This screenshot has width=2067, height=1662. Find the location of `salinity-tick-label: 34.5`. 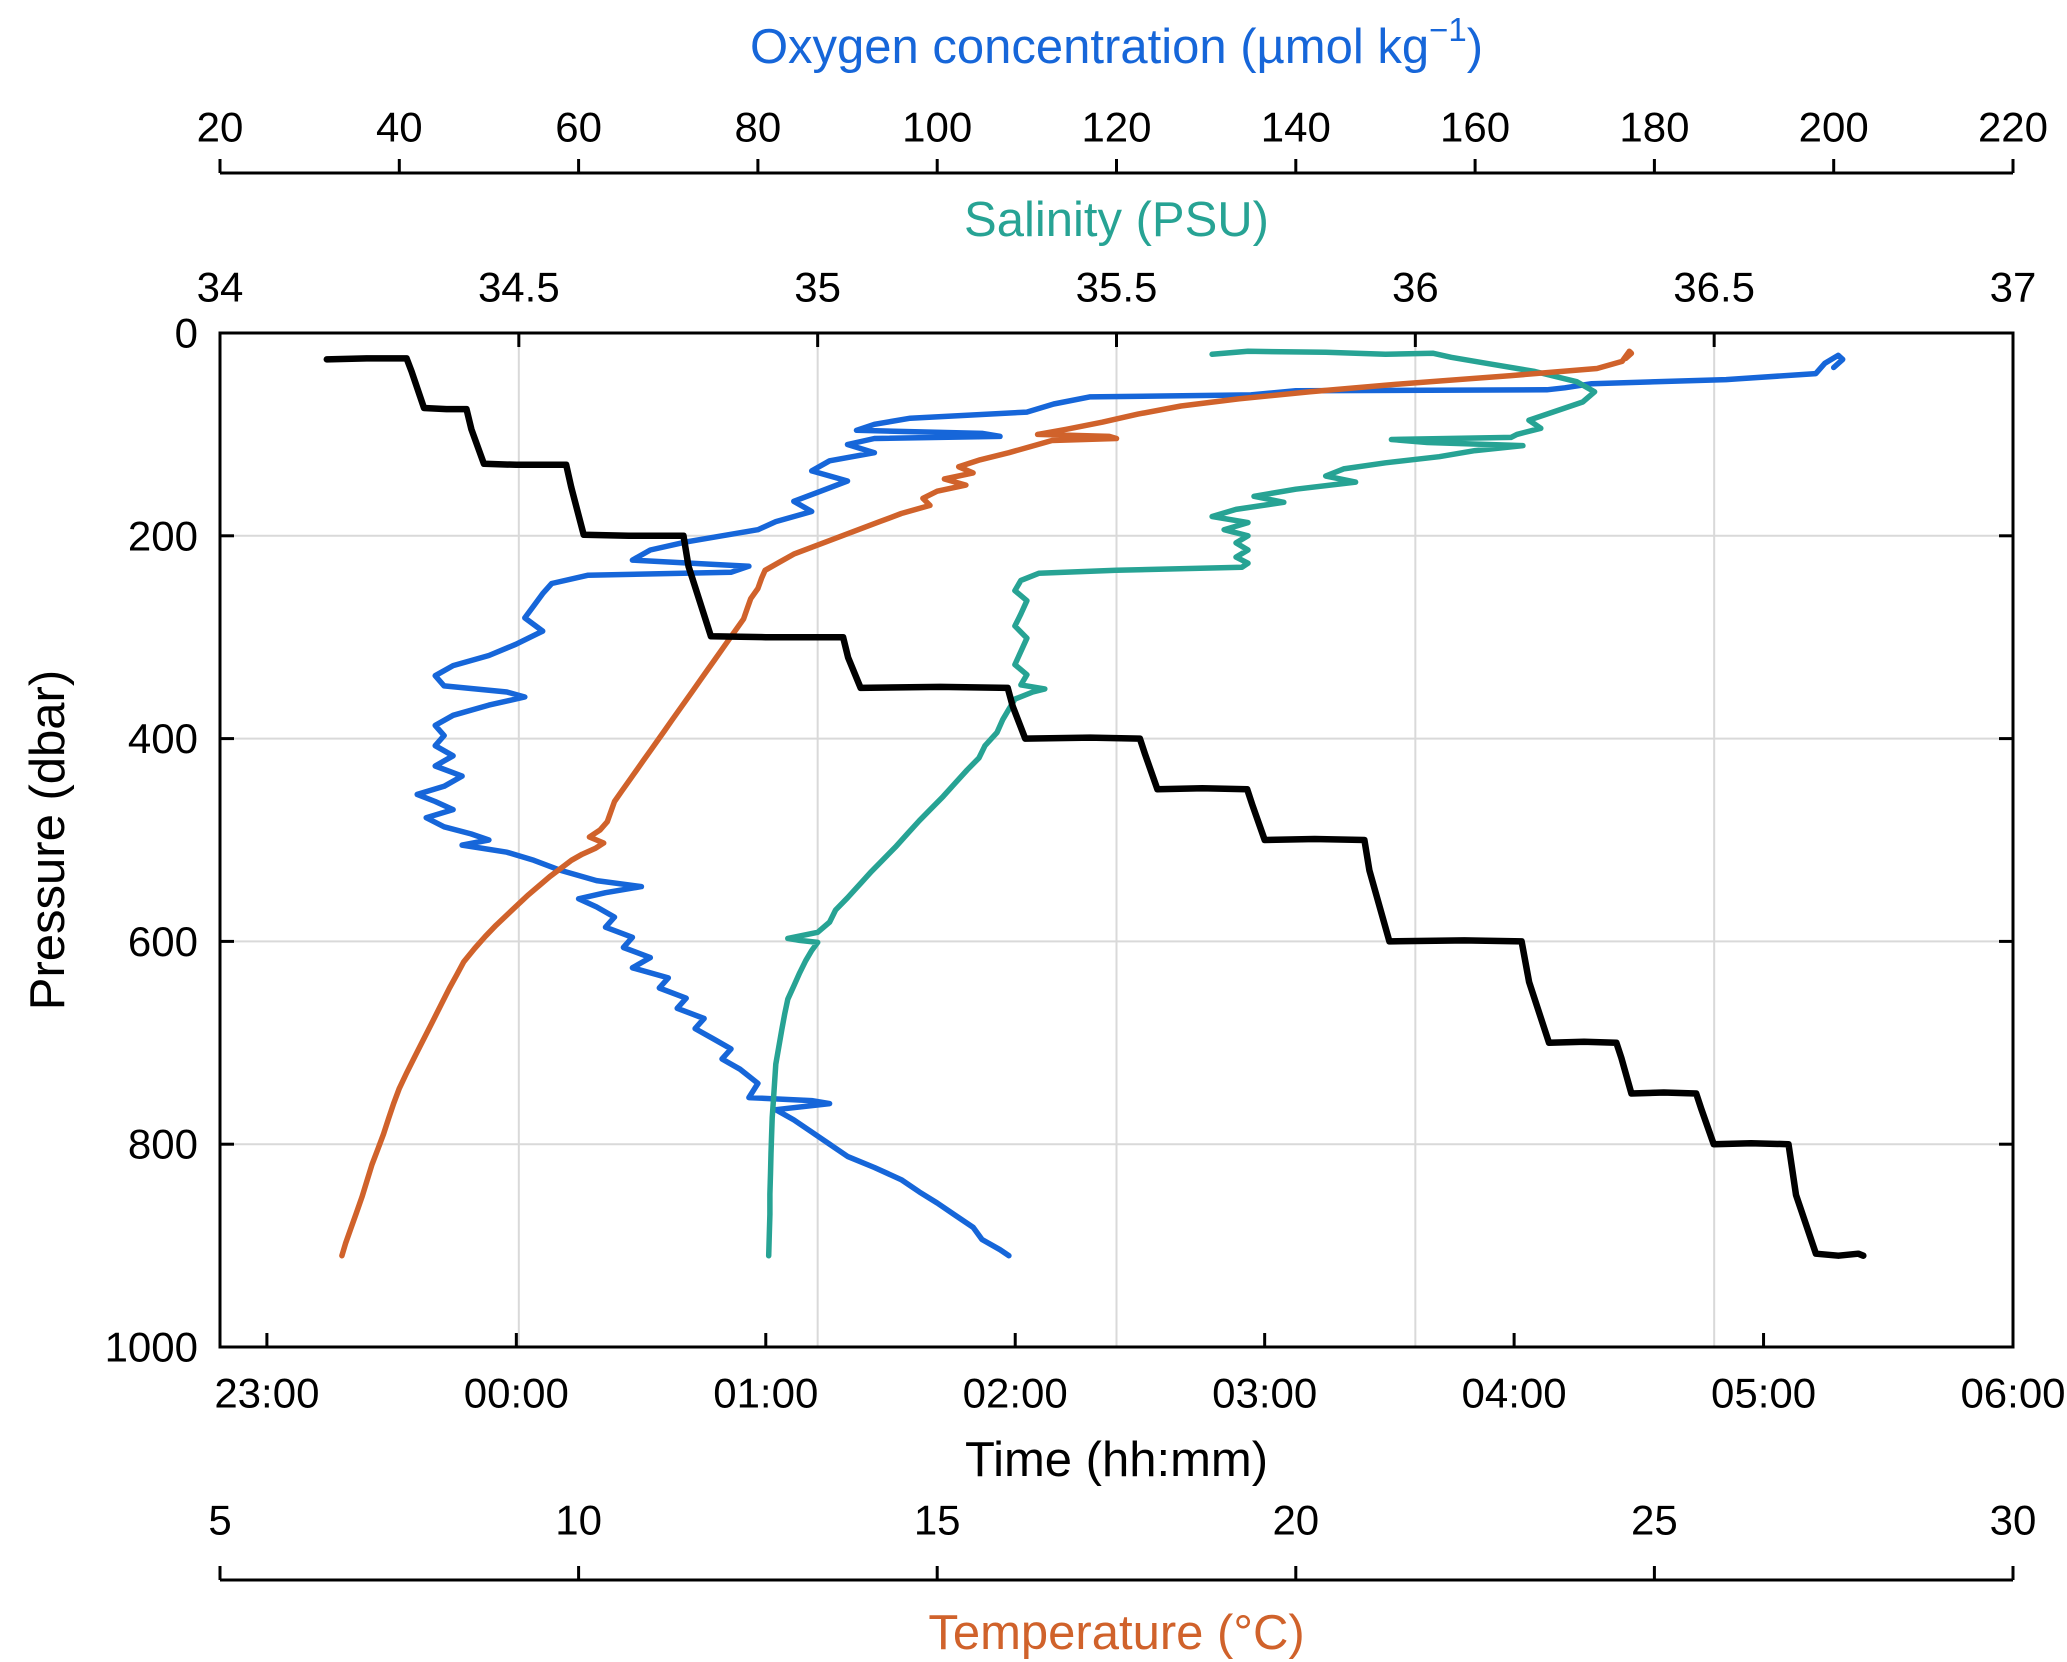

salinity-tick-label: 34.5 is located at coordinates (519, 287).